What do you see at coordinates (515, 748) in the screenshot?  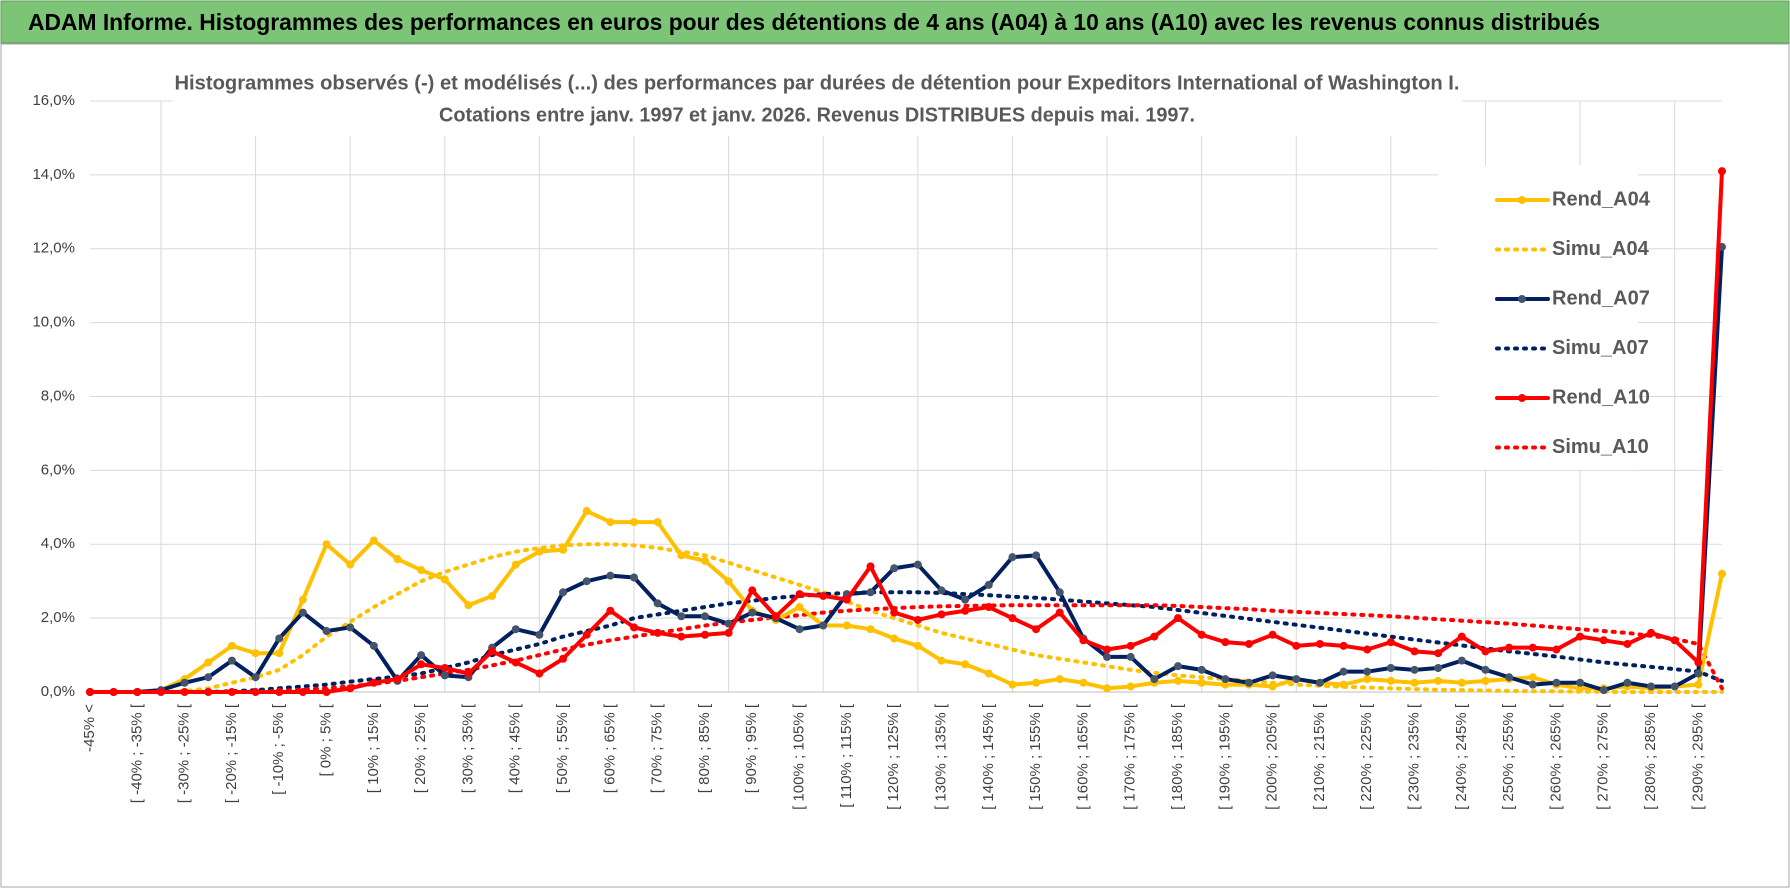 I see `x-tick-label: [ 40% ; 45% [` at bounding box center [515, 748].